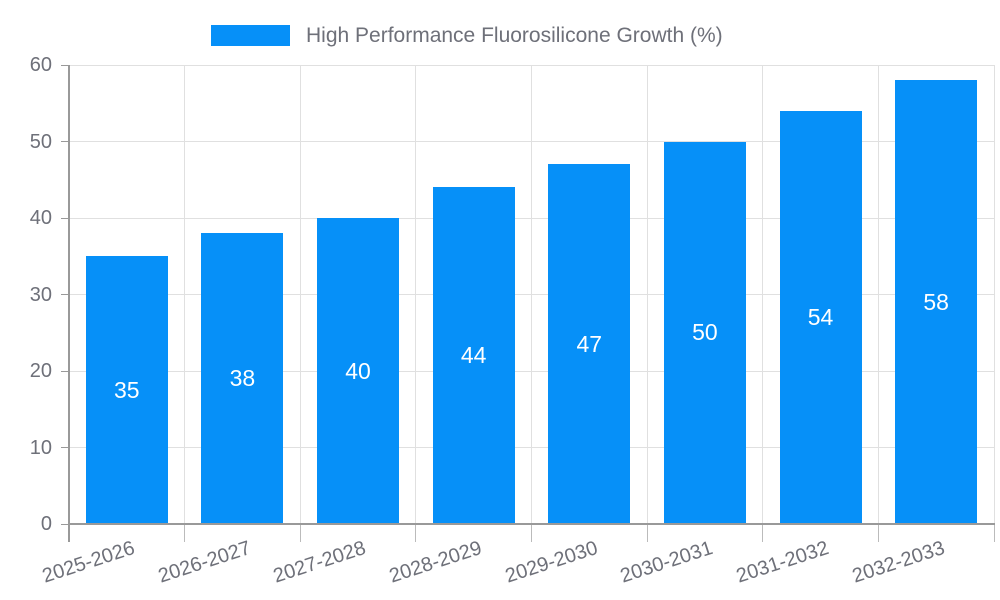  I want to click on y-axis-tick-label: 50, so click(40, 141).